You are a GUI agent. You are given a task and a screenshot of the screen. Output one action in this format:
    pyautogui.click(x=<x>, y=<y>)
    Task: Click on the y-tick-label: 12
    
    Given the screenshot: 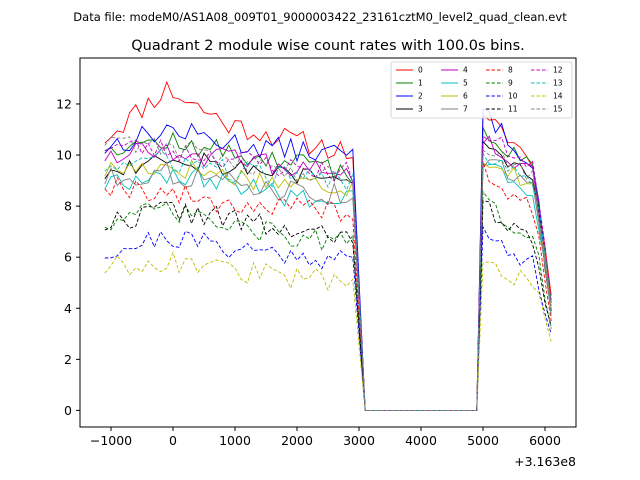 What is the action you would take?
    pyautogui.click(x=64, y=103)
    